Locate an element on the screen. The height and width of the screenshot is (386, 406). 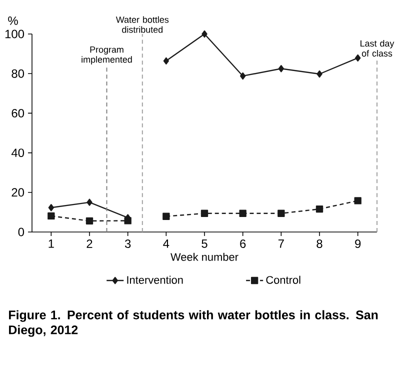
x-axis-title: Week number is located at coordinates (204, 256).